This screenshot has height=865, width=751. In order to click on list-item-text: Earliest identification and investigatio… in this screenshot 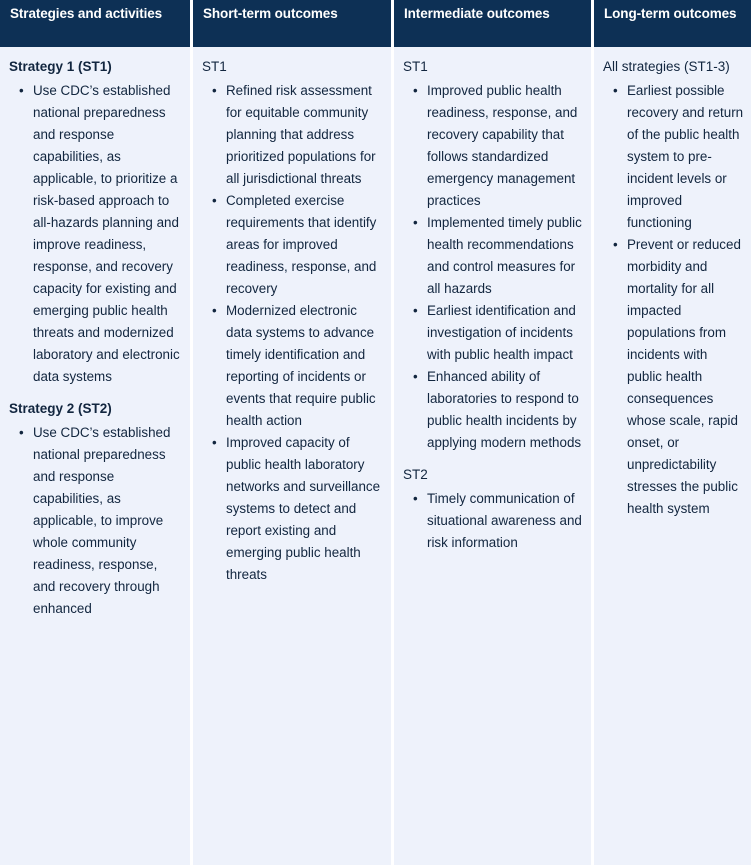, I will do `click(501, 332)`.